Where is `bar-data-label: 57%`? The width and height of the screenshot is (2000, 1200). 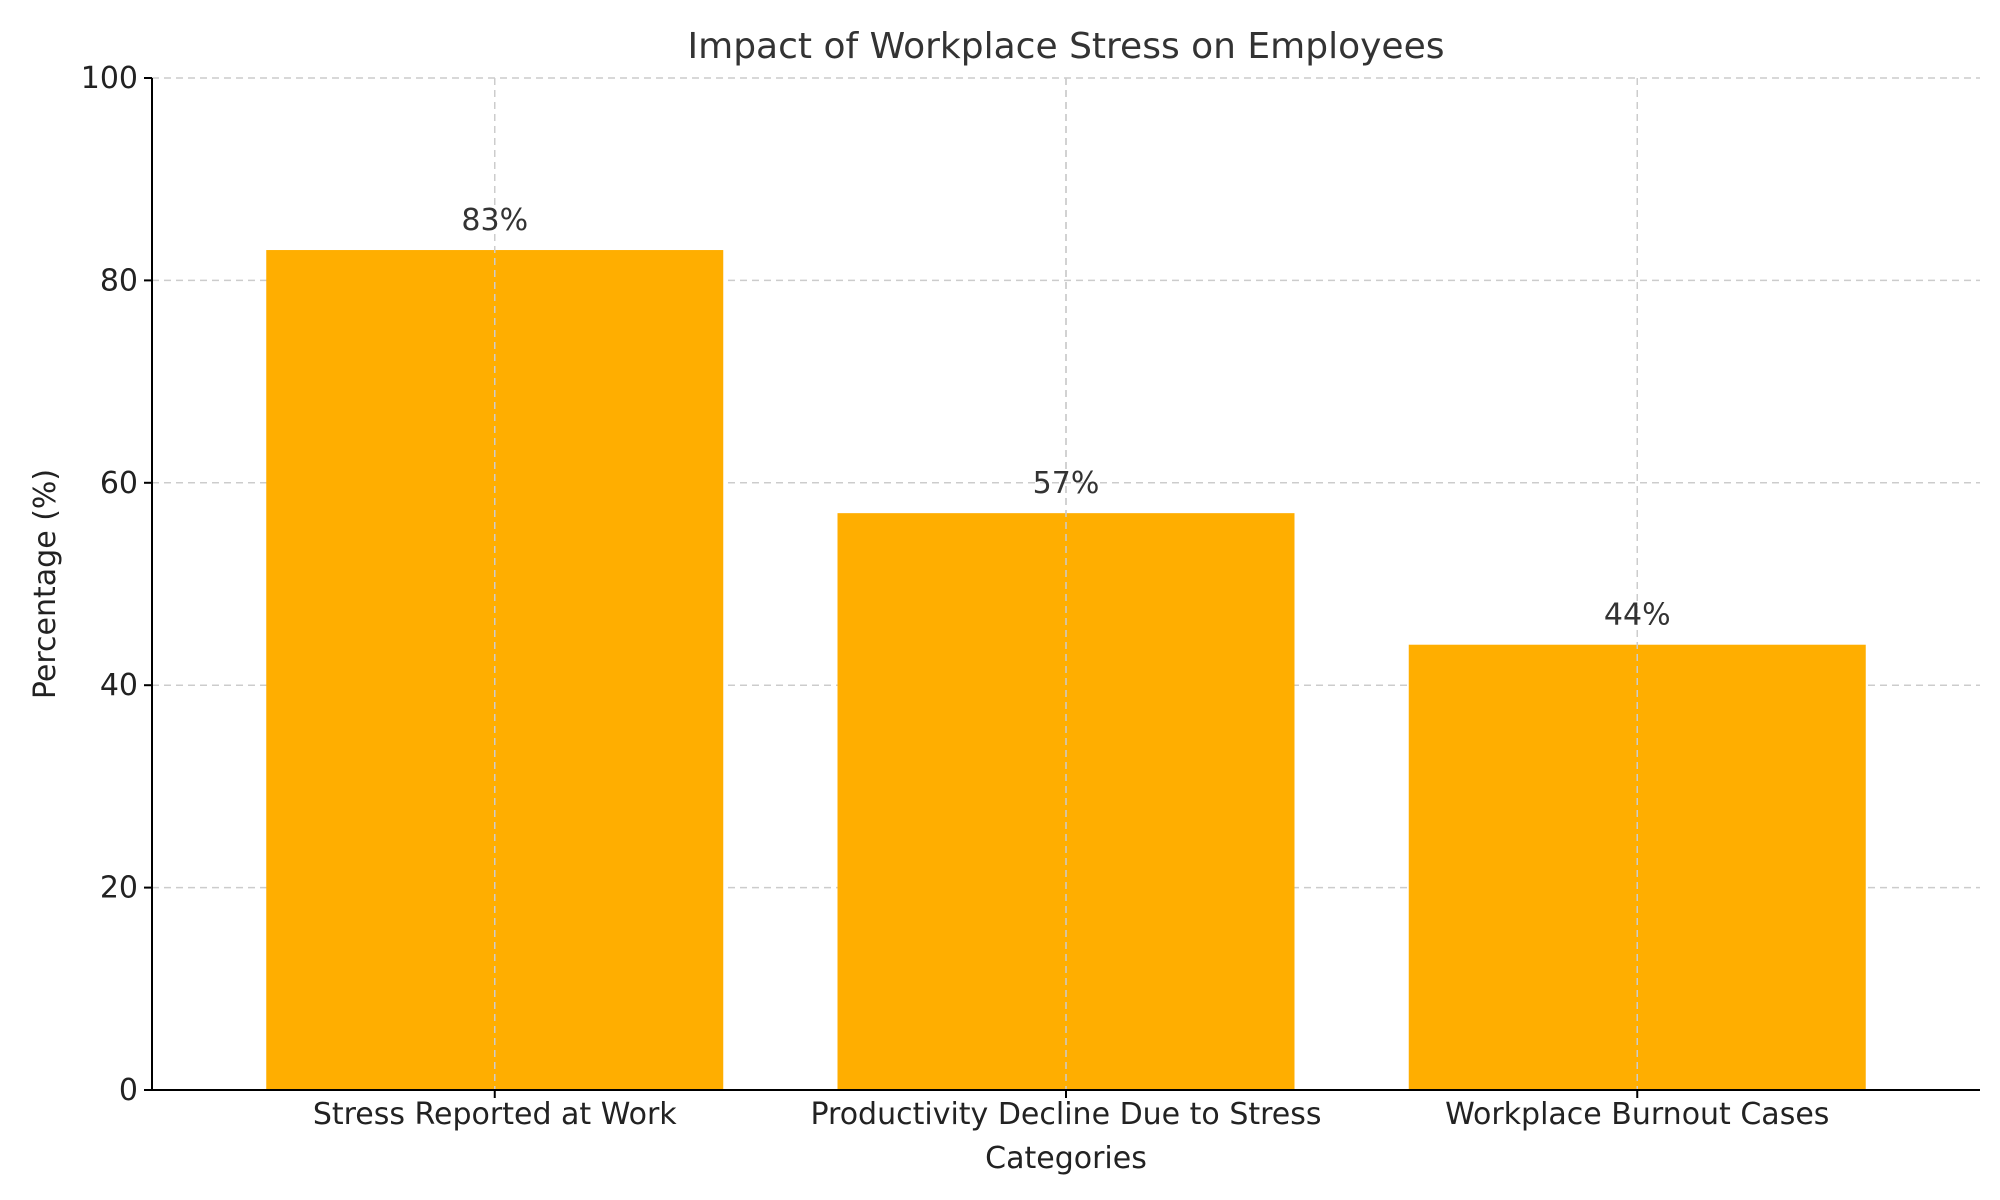 bar-data-label: 57% is located at coordinates (1066, 483).